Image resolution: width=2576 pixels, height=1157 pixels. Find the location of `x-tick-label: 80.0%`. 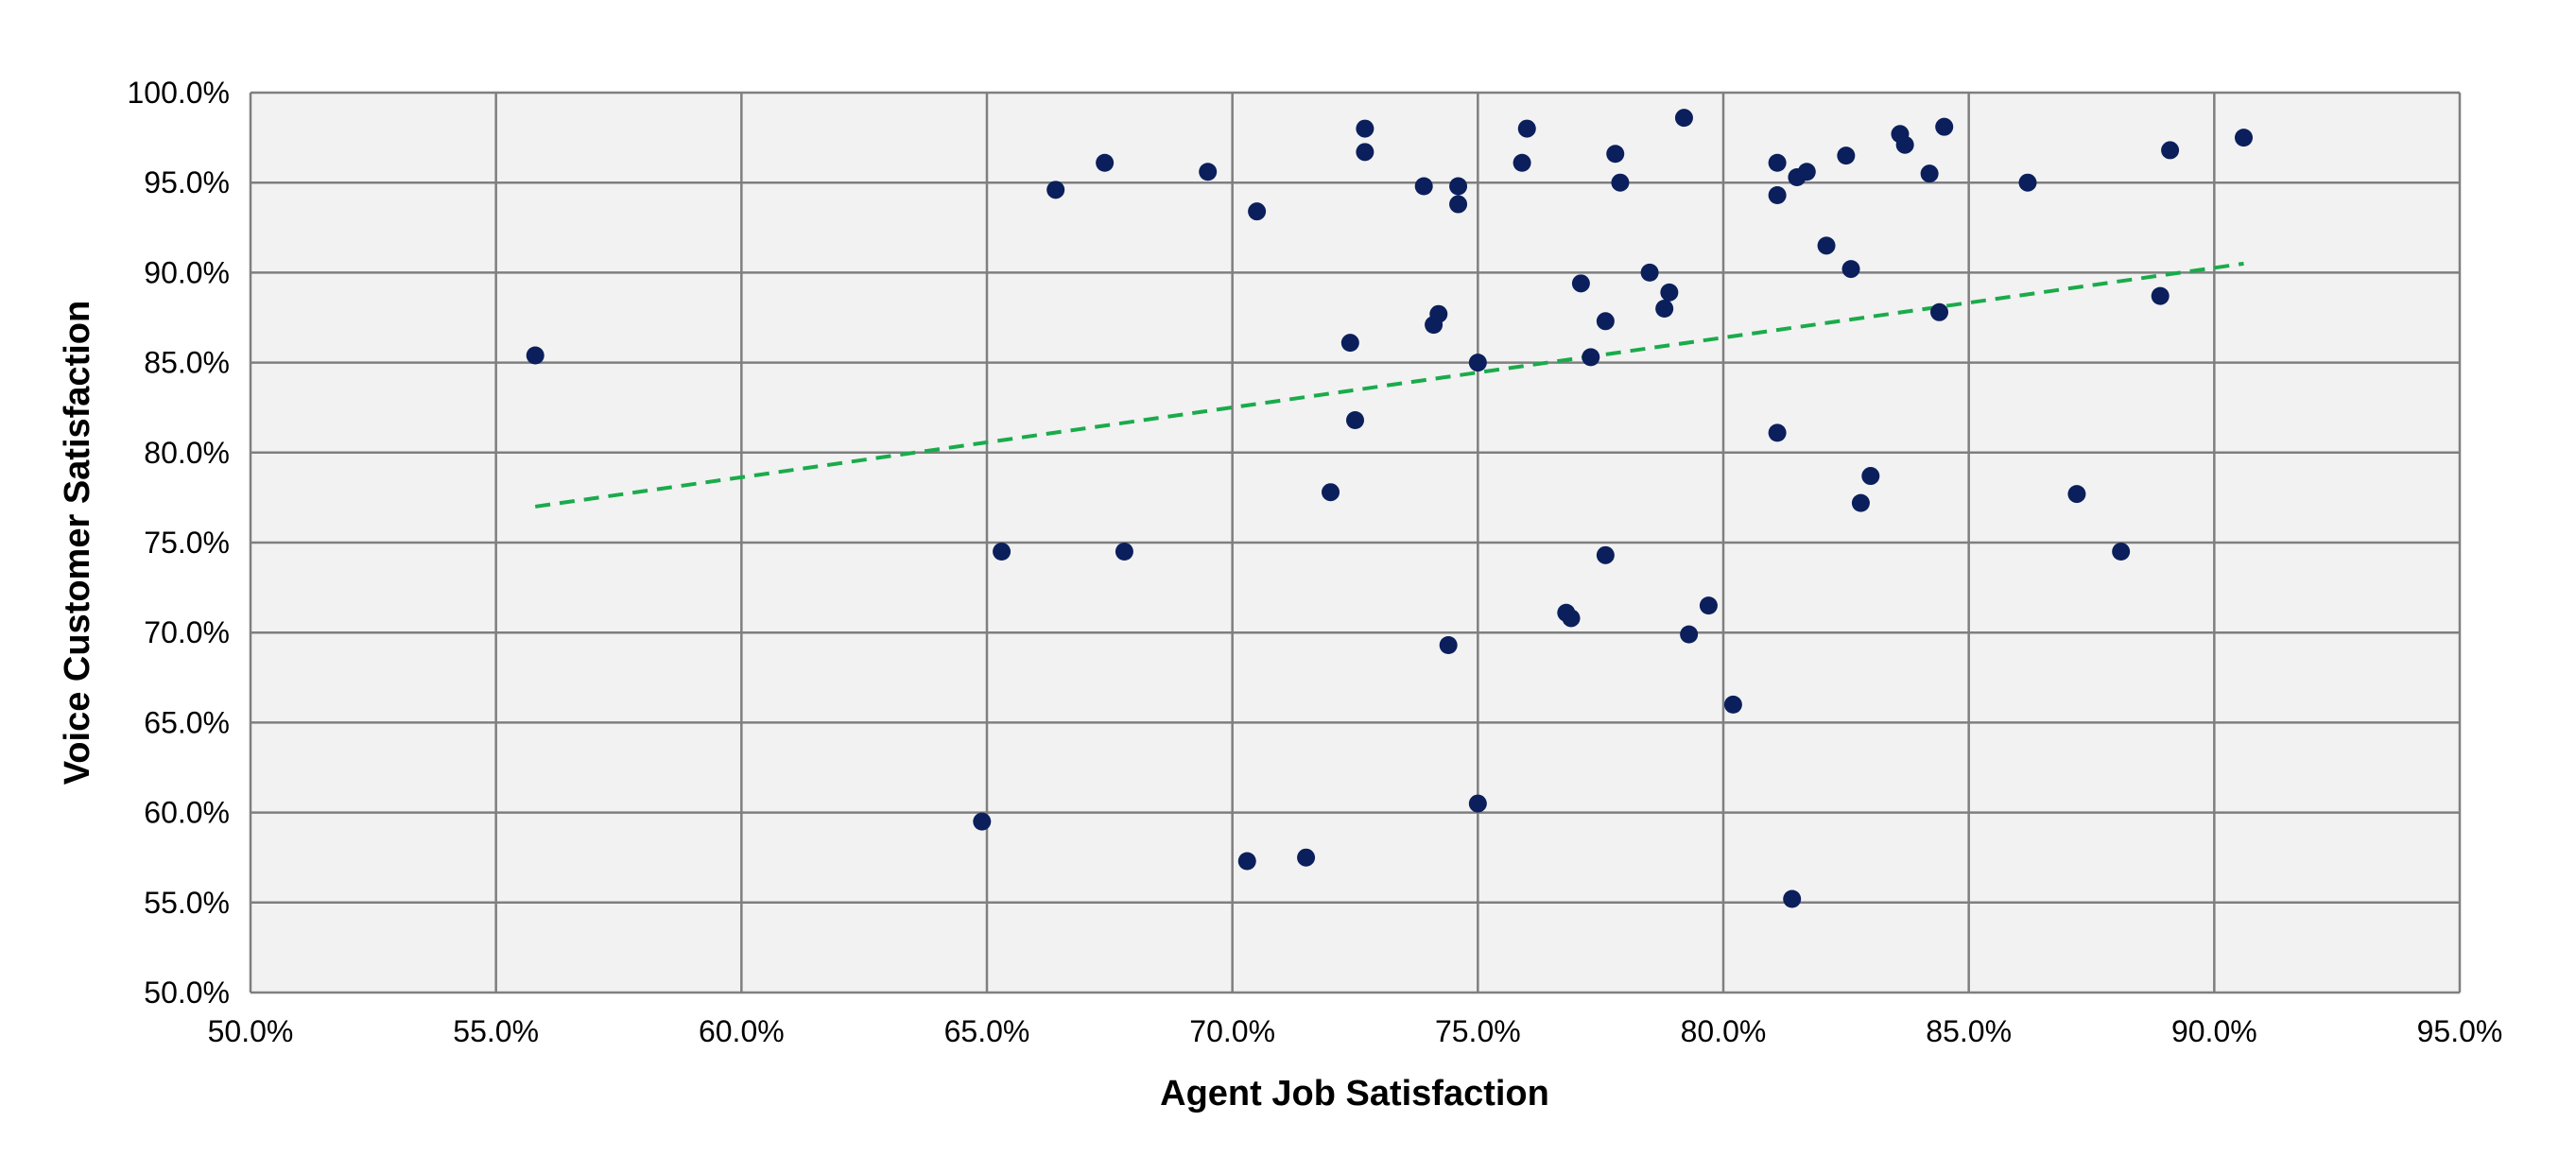

x-tick-label: 80.0% is located at coordinates (1724, 1031).